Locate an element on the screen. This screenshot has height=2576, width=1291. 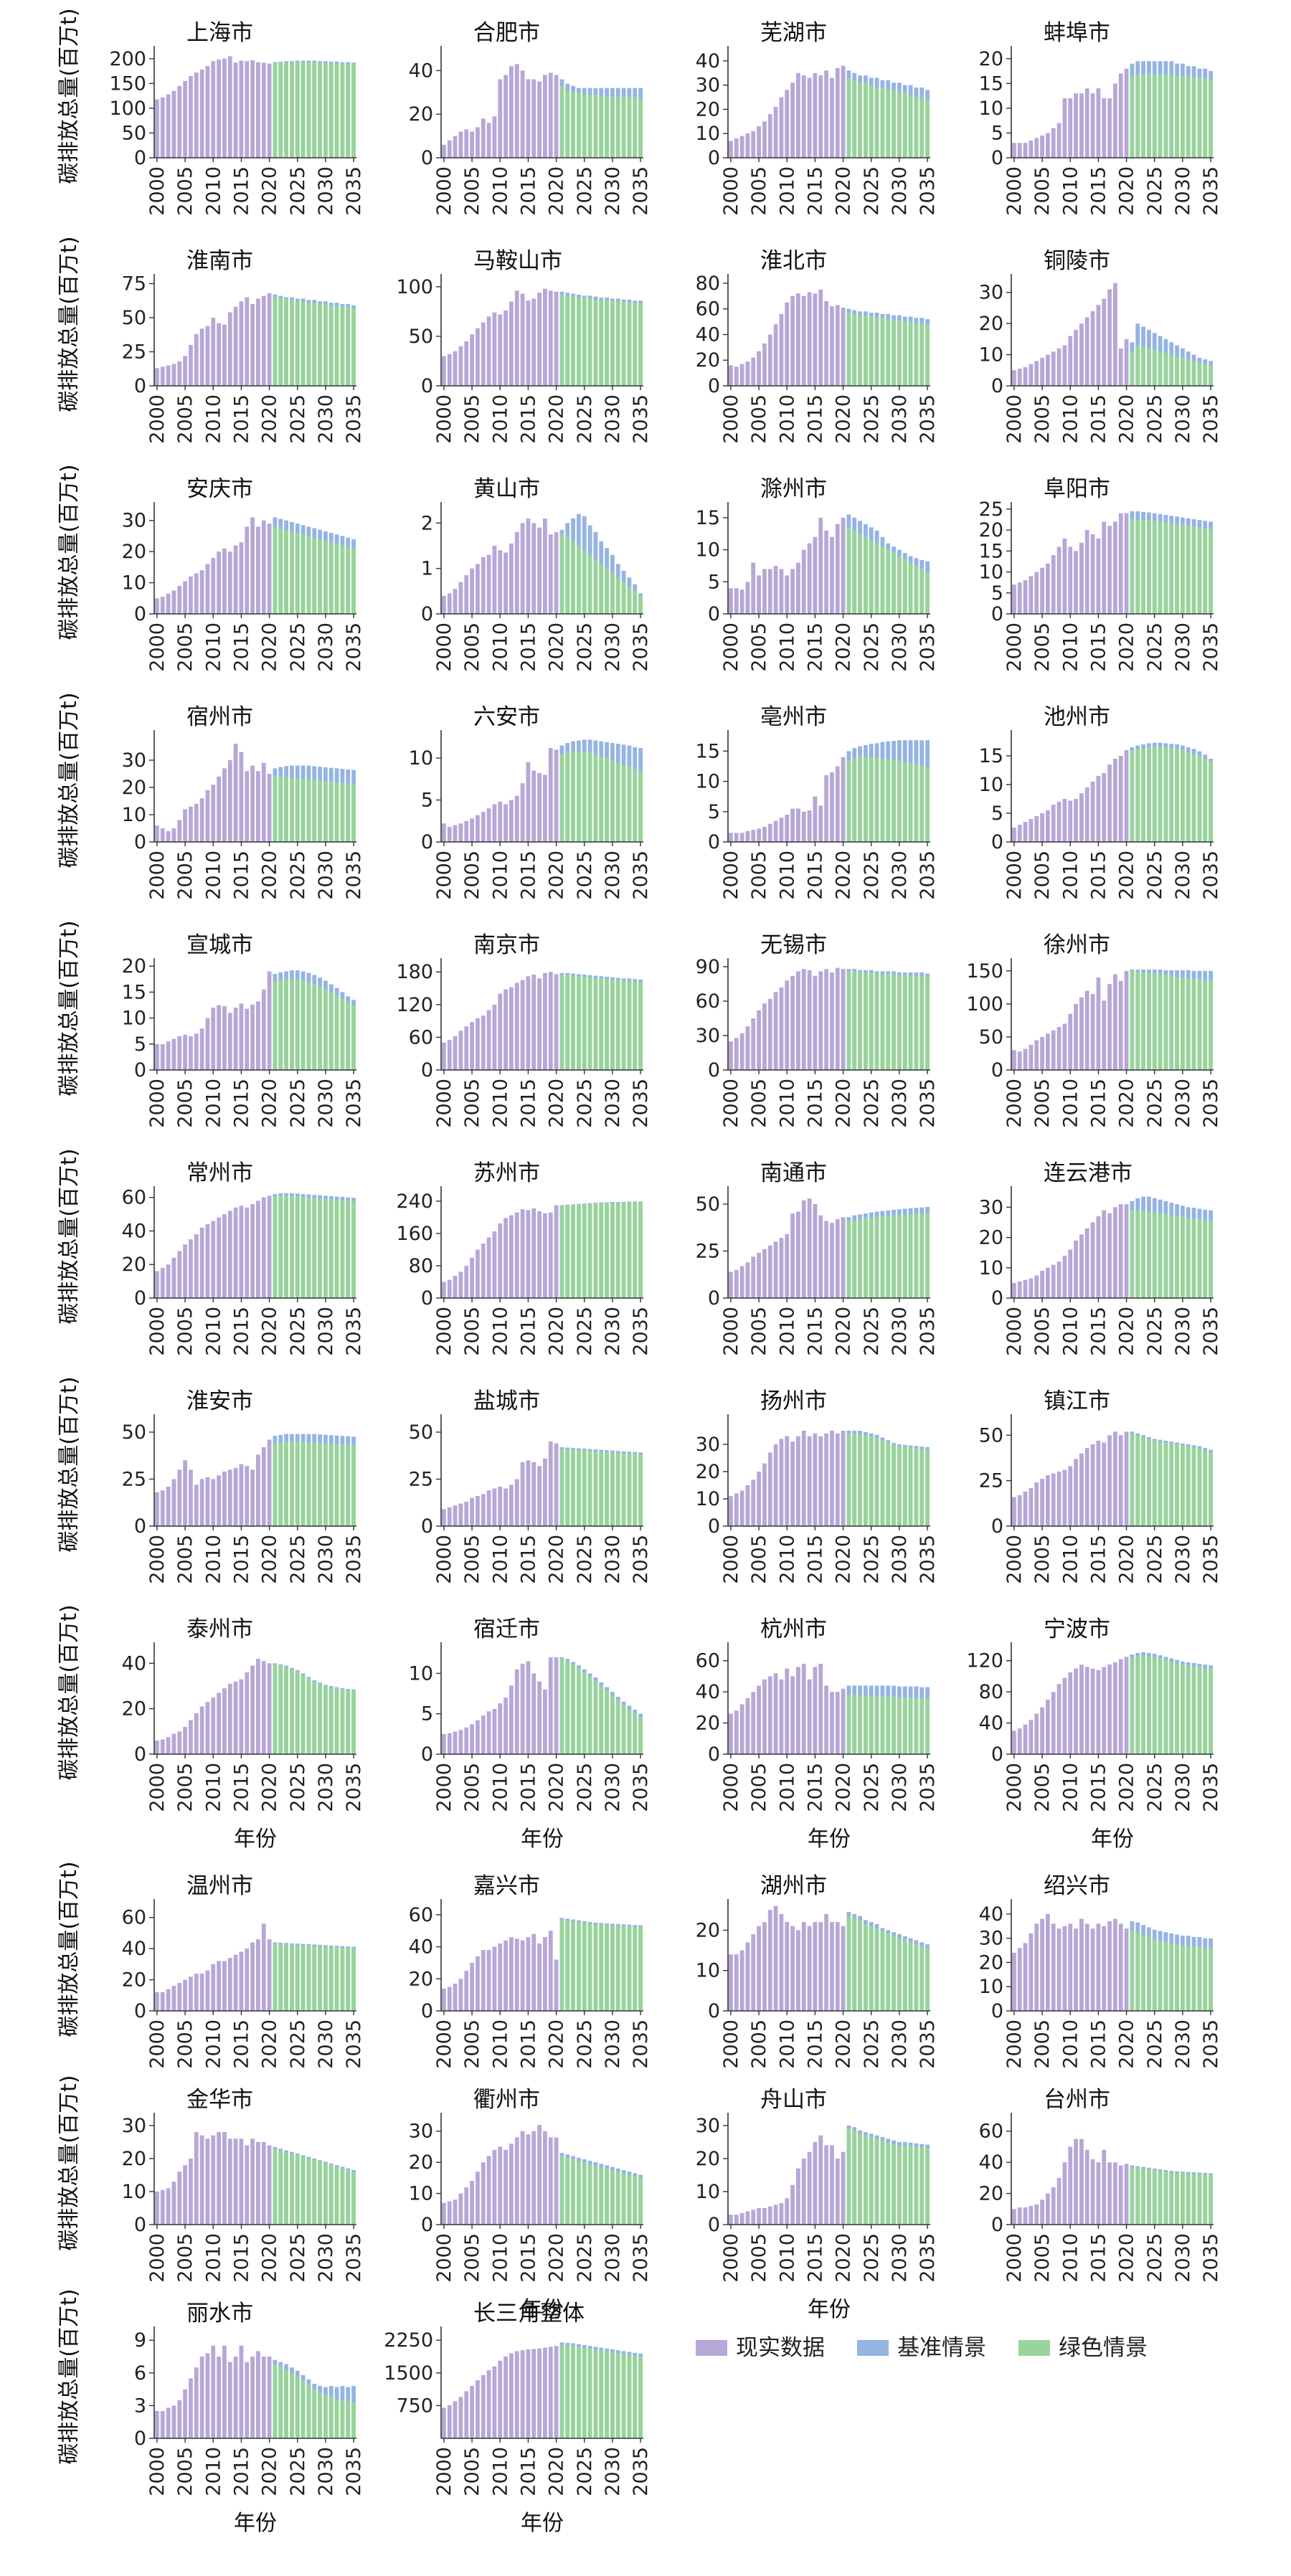
x-tick-label: 2015 is located at coordinates (815, 1103).